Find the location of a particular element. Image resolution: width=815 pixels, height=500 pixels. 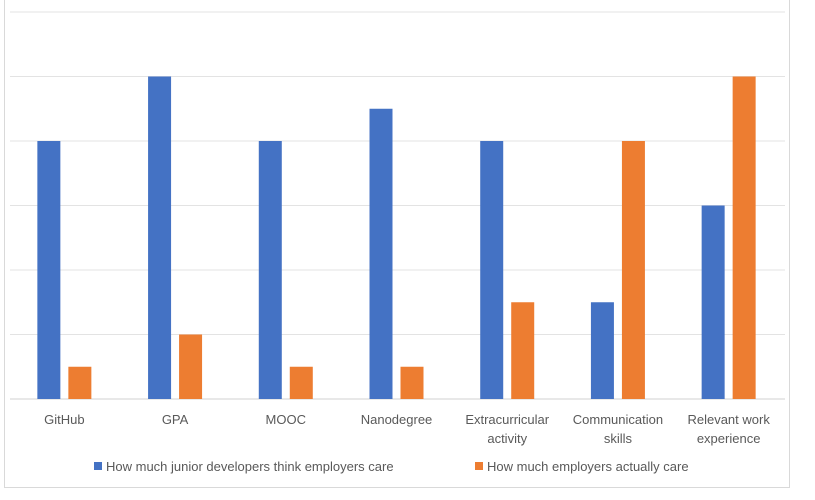

x-tick-label-line: Communication is located at coordinates (618, 419).